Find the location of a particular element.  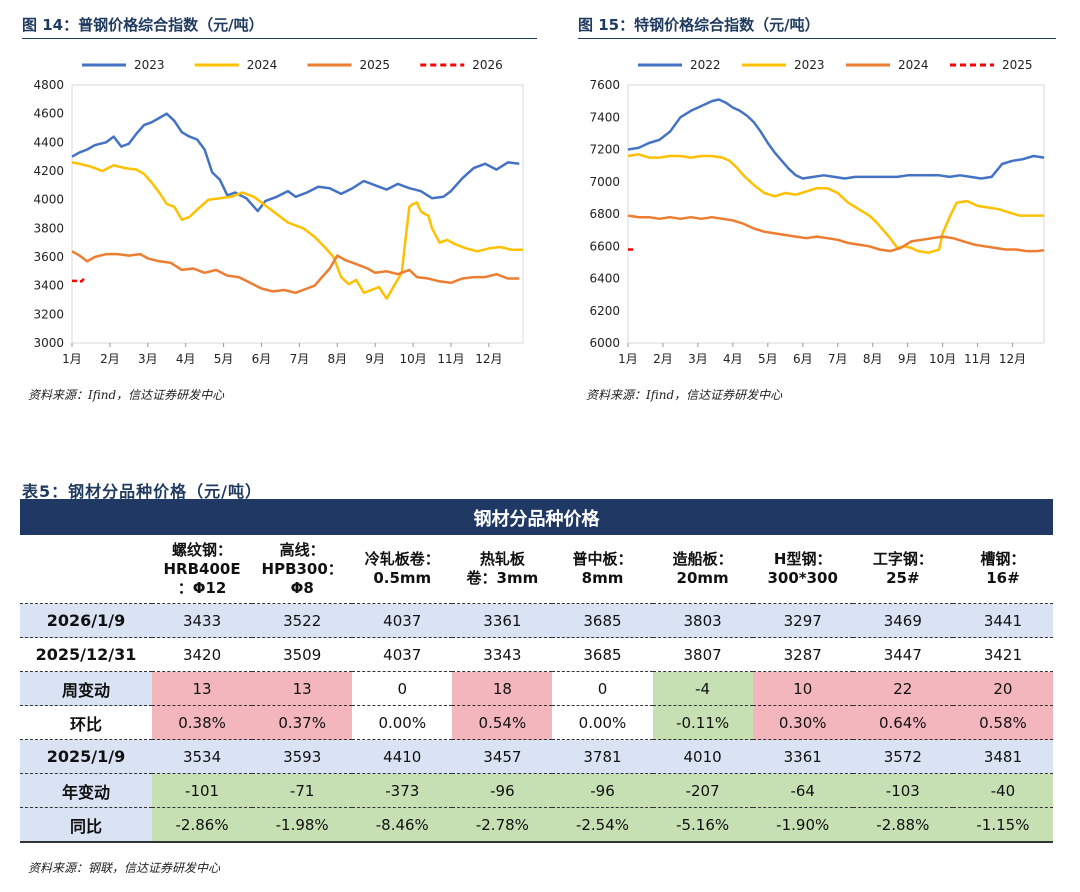

table-cell: 3803 is located at coordinates (702, 620).